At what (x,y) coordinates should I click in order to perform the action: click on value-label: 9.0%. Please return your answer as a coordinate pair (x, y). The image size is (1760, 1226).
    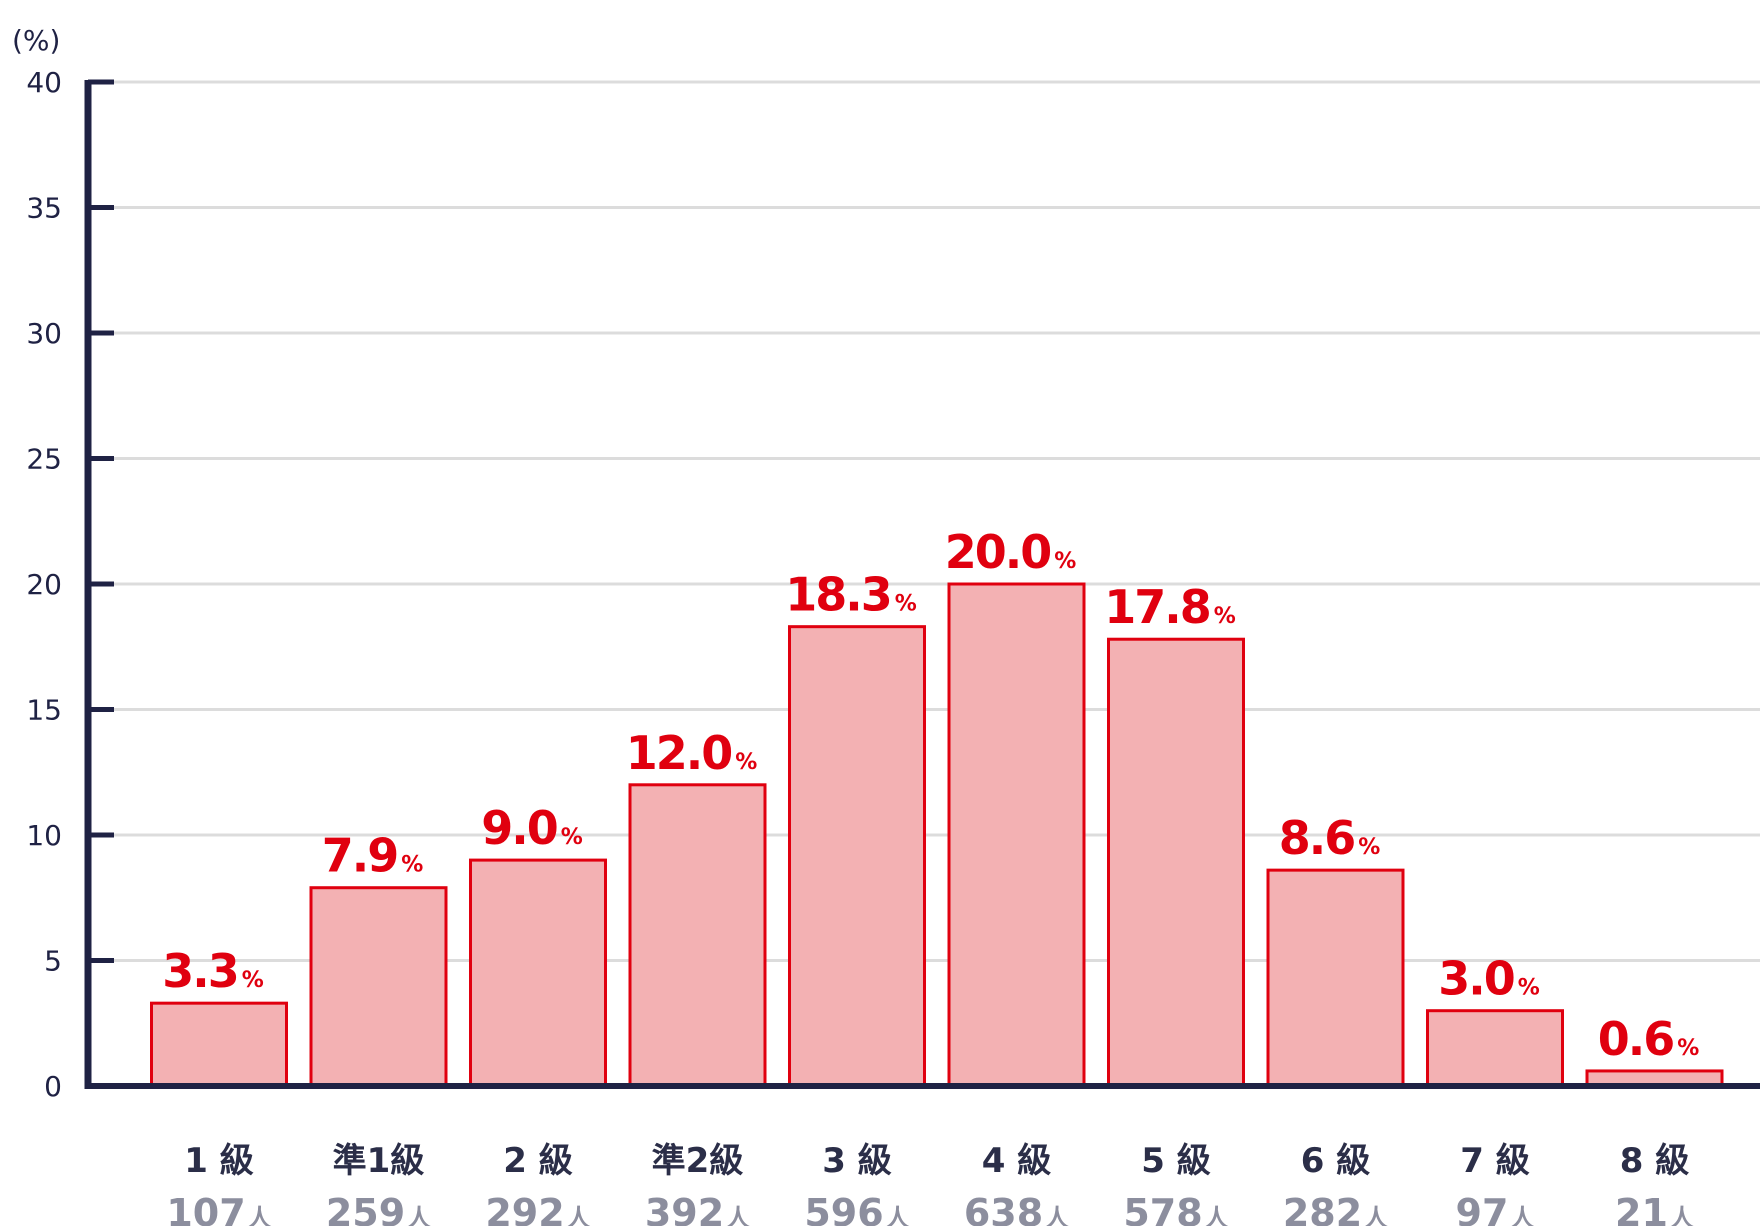
    Looking at the image, I should click on (532, 828).